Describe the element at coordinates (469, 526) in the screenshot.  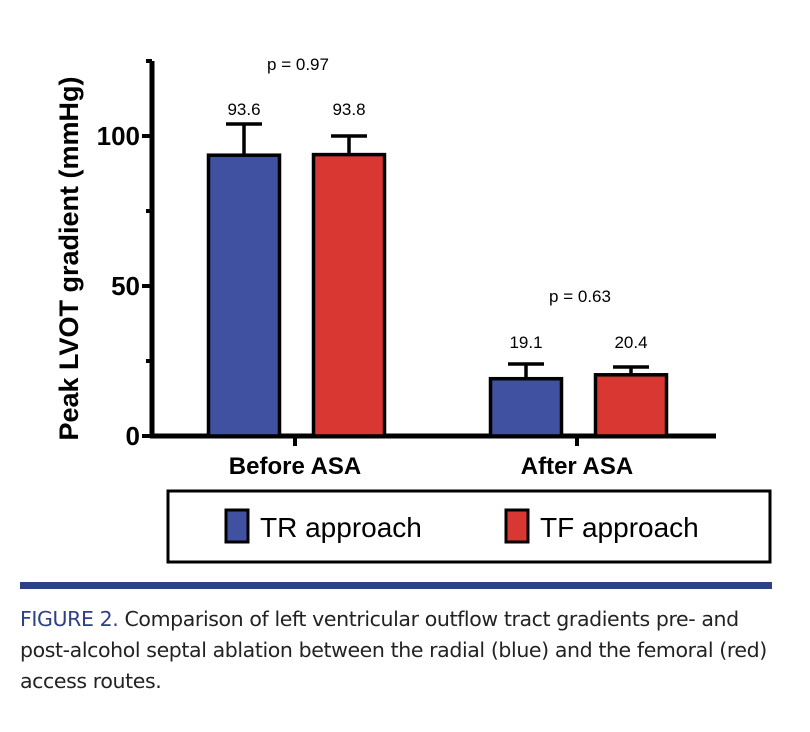
I see `legend-box` at that location.